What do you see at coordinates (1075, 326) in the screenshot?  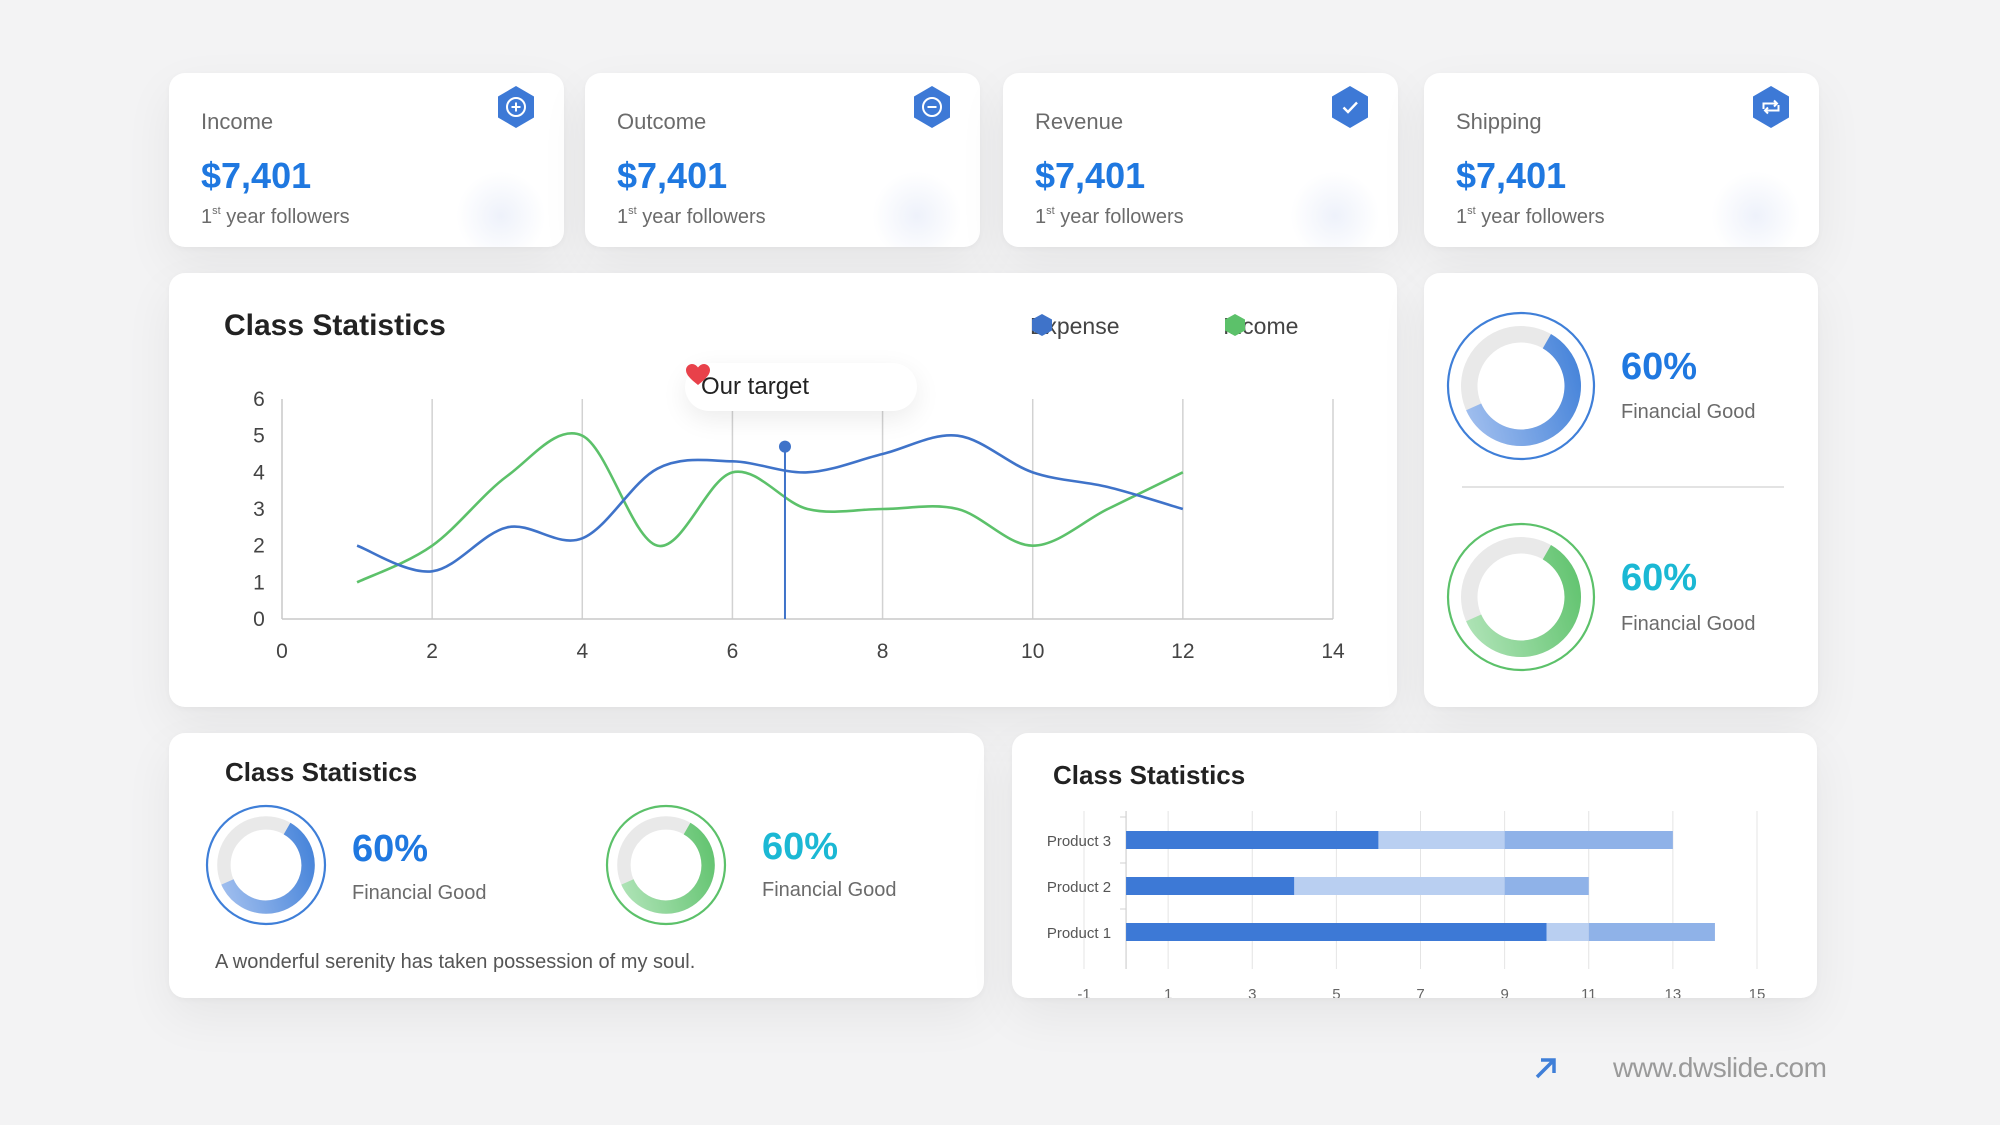 I see `legend-expense: Expense` at bounding box center [1075, 326].